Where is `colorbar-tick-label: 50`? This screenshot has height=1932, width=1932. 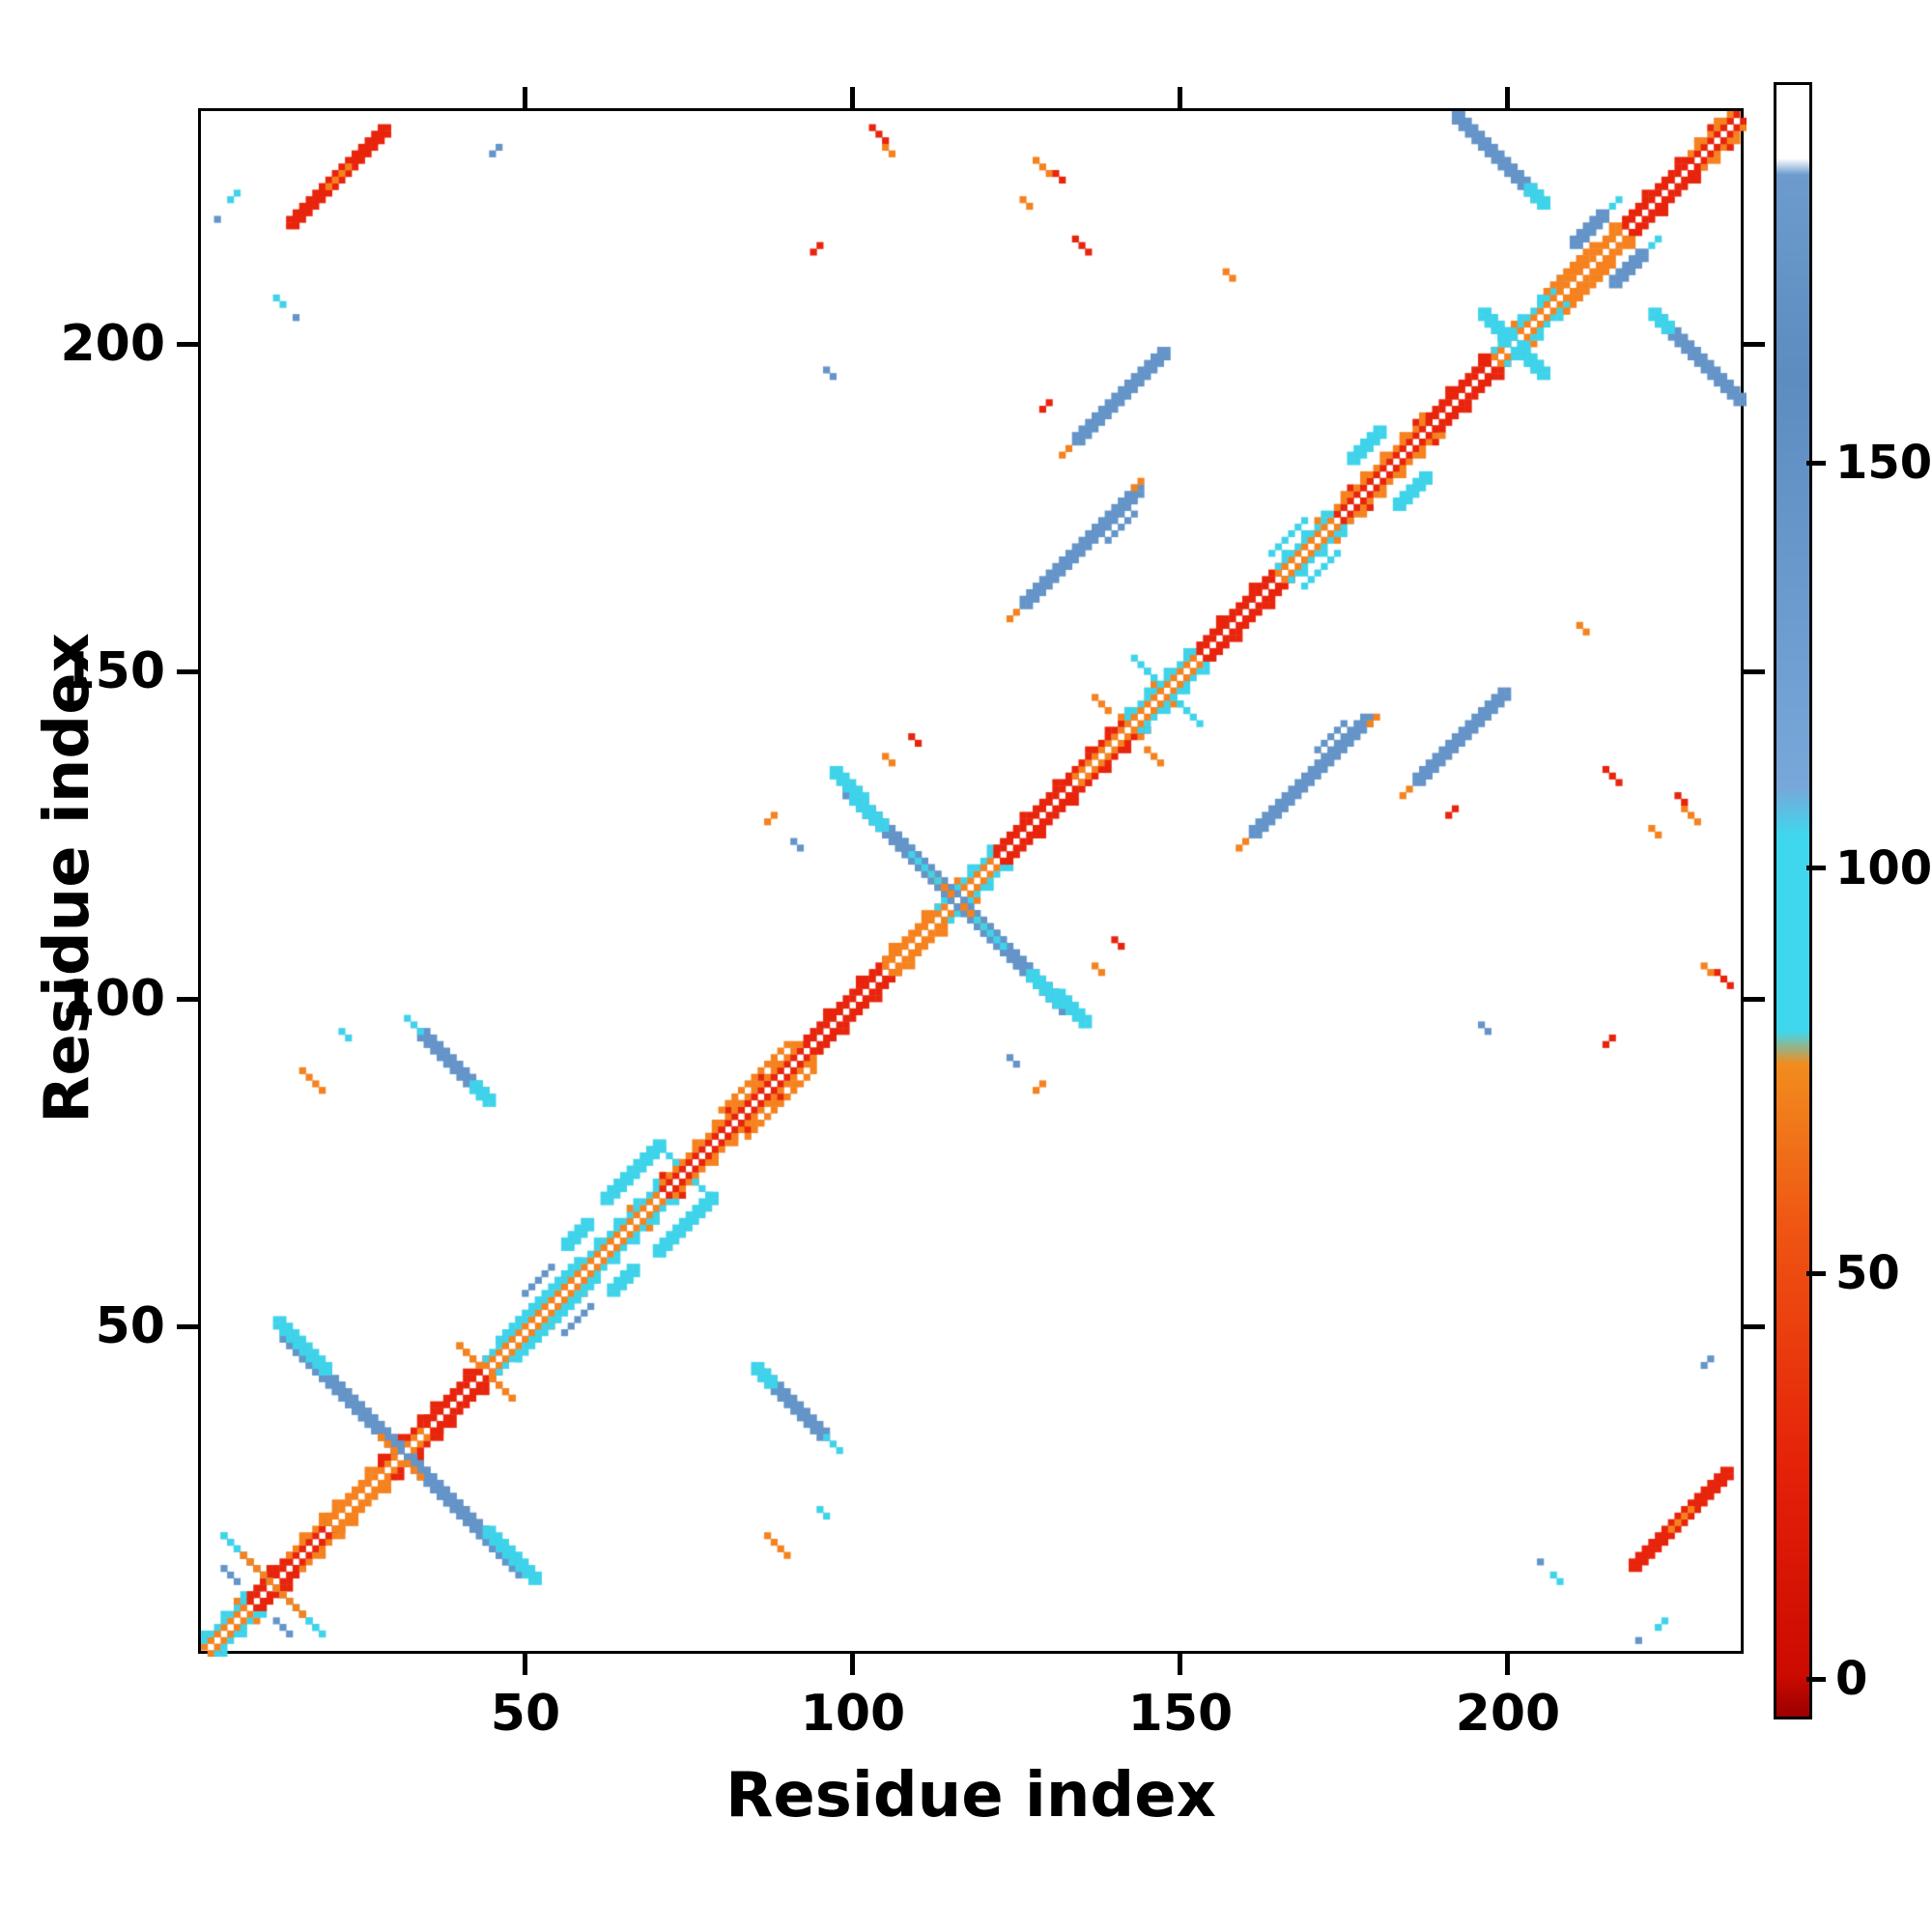
colorbar-tick-label: 50 is located at coordinates (1867, 1273).